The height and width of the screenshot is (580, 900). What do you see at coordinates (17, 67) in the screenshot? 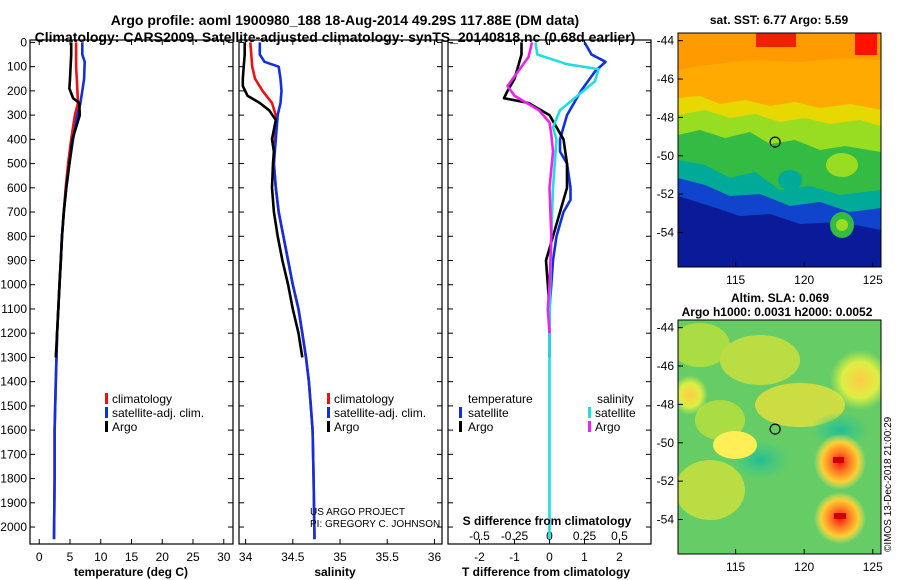
I see `depth-tick-label: 100` at bounding box center [17, 67].